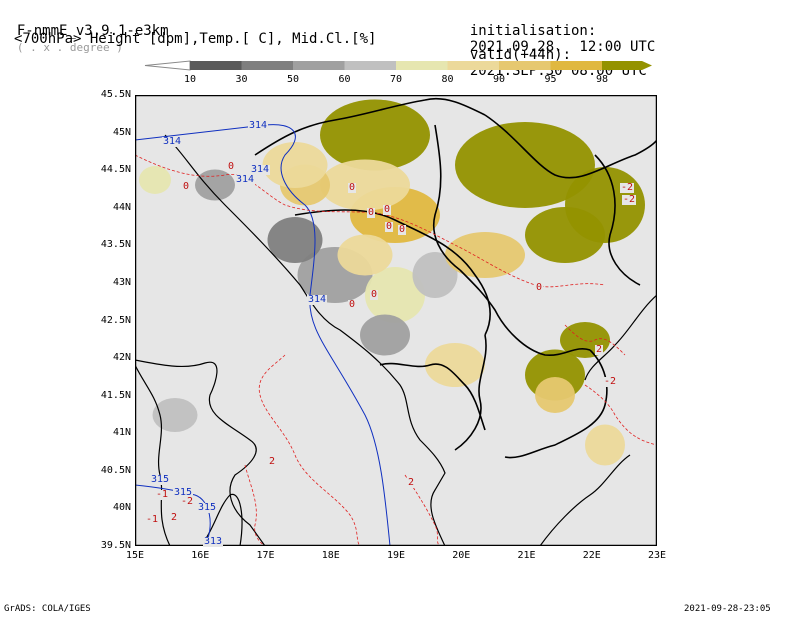 The width and height of the screenshot is (800, 618). I want to click on latitude-tick-label: 39.5N, so click(115, 545).